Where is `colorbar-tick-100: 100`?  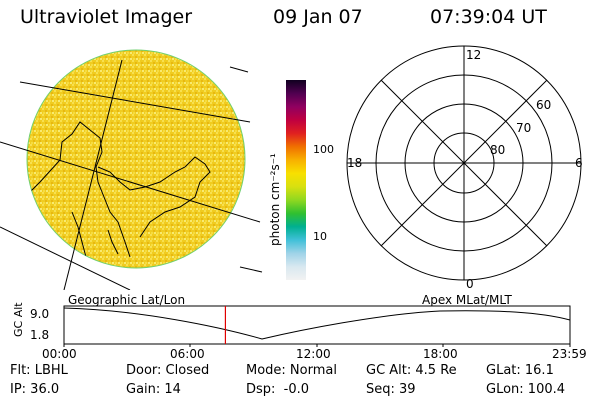
colorbar-tick-100: 100 is located at coordinates (323, 149).